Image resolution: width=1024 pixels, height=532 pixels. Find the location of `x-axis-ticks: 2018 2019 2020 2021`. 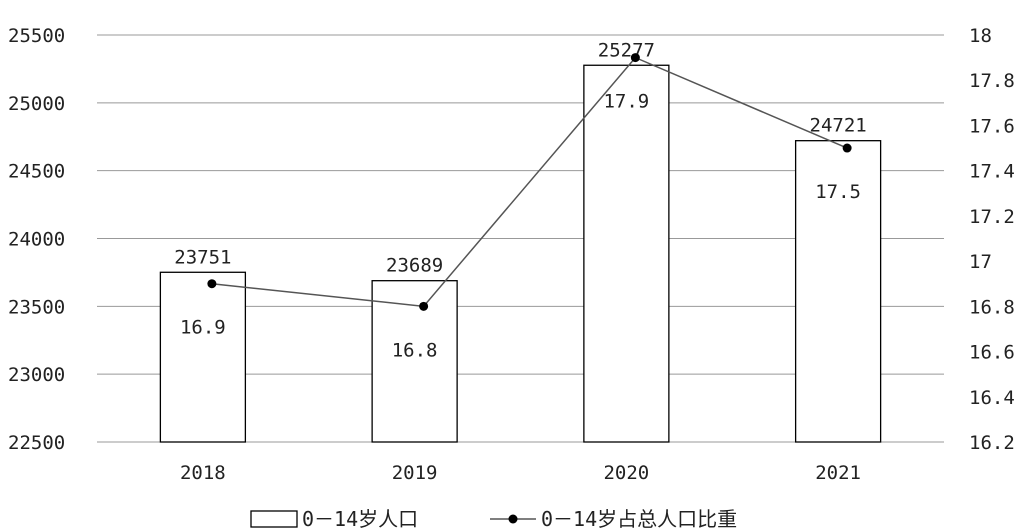

x-axis-ticks: 2018 2019 2020 2021 is located at coordinates (520, 473).